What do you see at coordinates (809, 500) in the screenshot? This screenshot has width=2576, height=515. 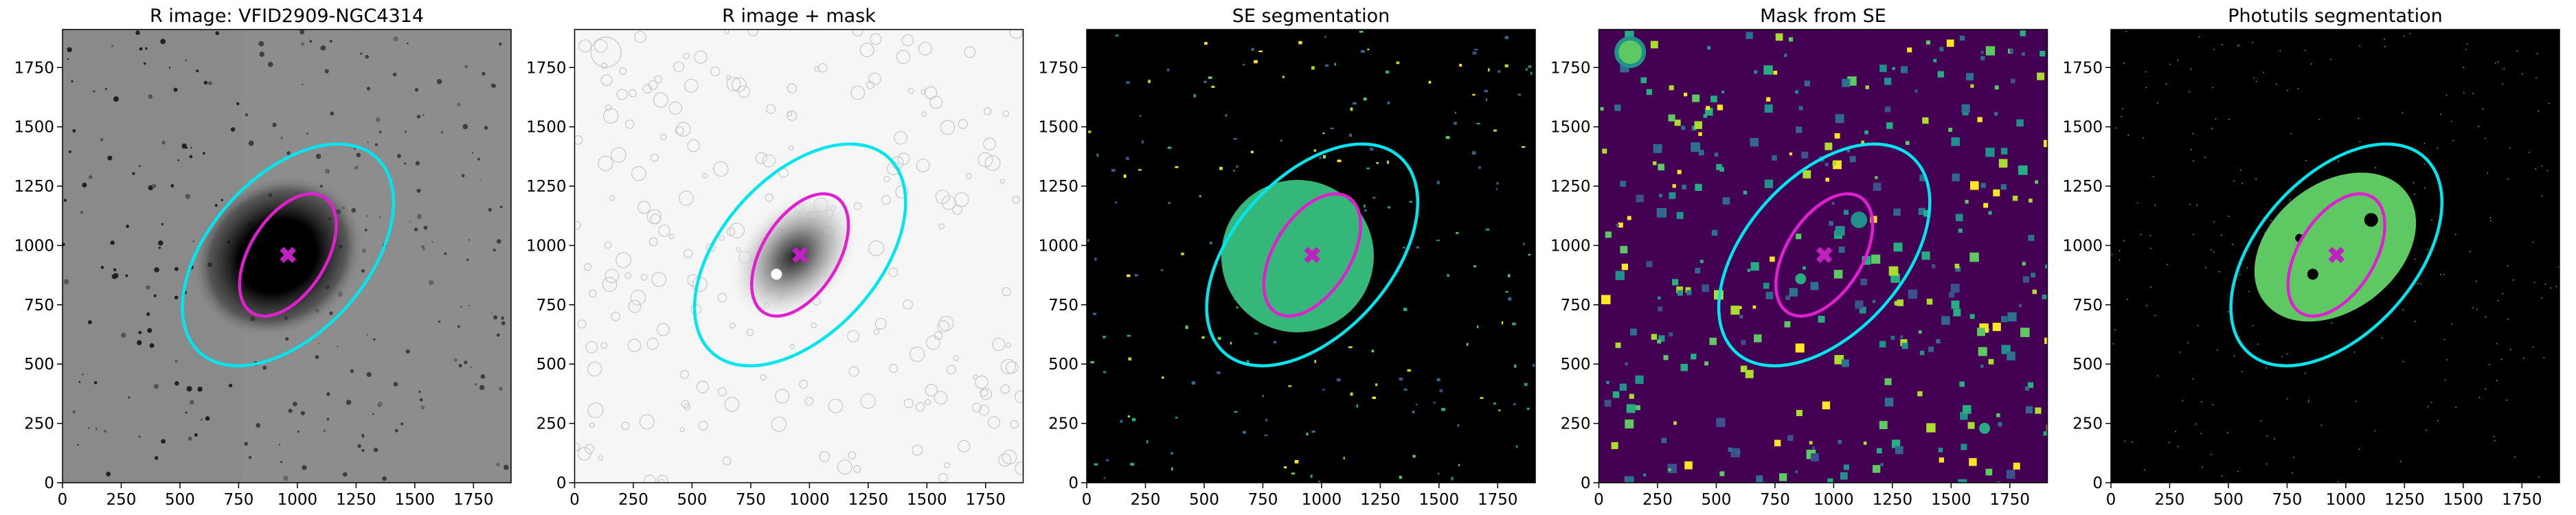 I see `x-tick-label: 1000` at bounding box center [809, 500].